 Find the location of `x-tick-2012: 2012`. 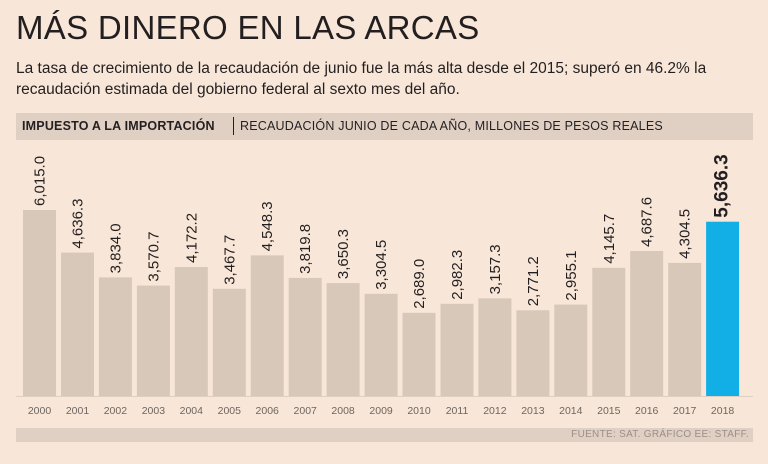

x-tick-2012: 2012 is located at coordinates (495, 411).